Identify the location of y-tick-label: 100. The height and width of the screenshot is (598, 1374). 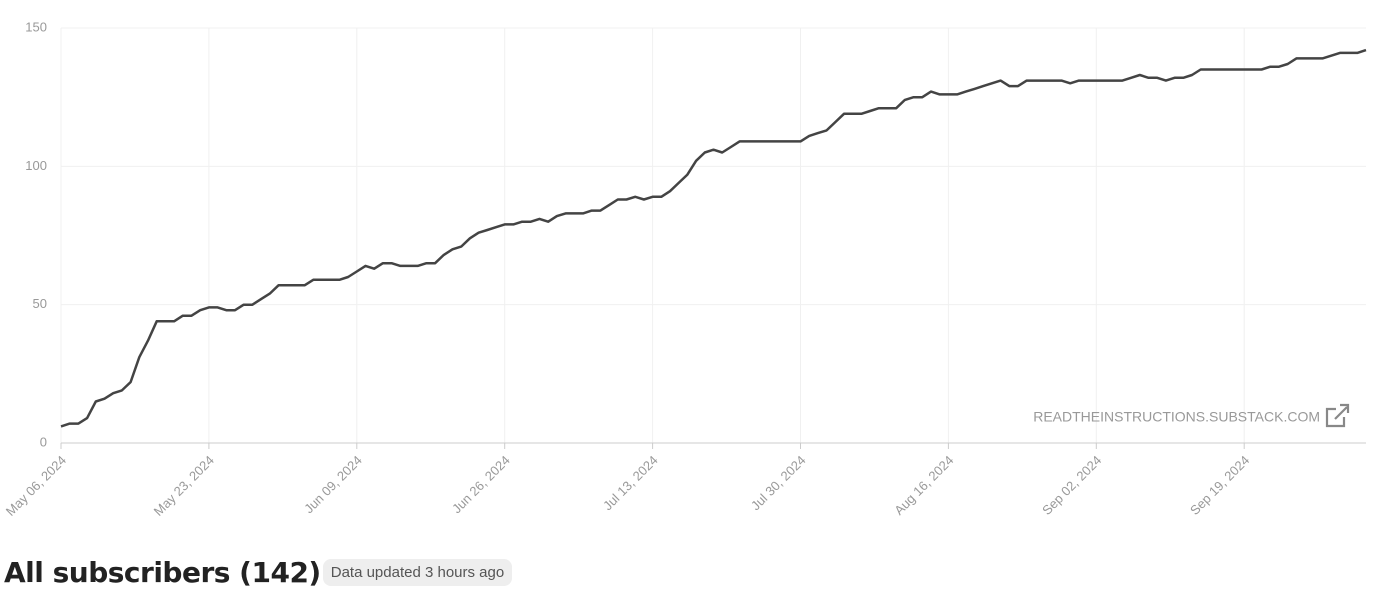
(36, 165).